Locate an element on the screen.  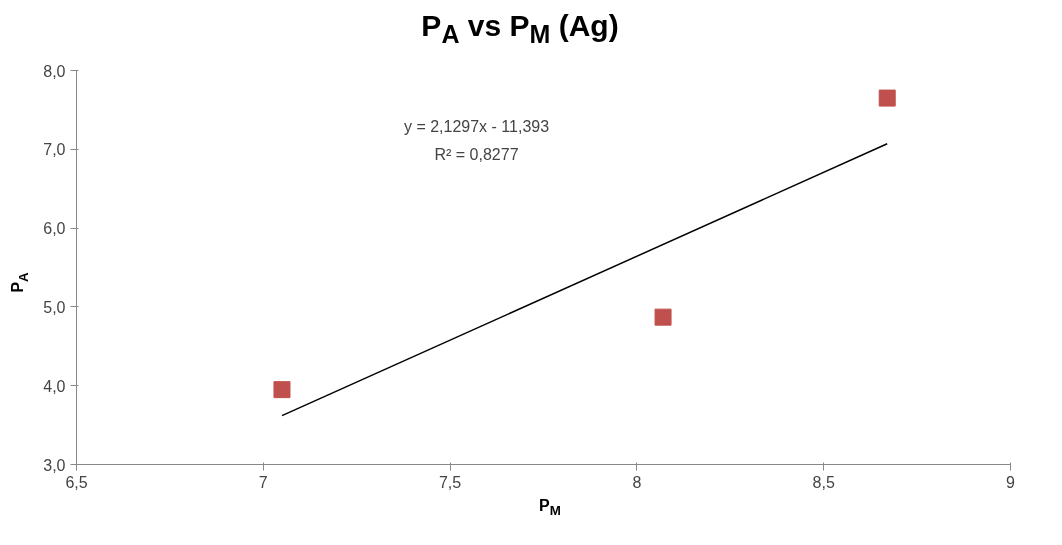
annotation: y = 2,1297x - 11,393 is located at coordinates (476, 126).